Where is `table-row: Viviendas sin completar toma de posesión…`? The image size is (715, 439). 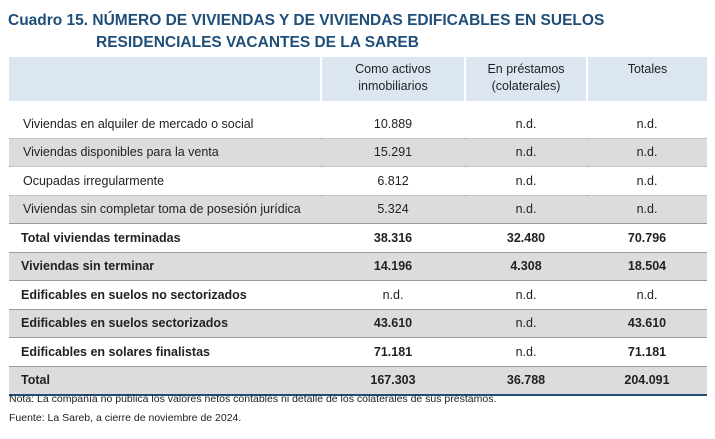
table-row: Viviendas sin completar toma de posesión… is located at coordinates (358, 209).